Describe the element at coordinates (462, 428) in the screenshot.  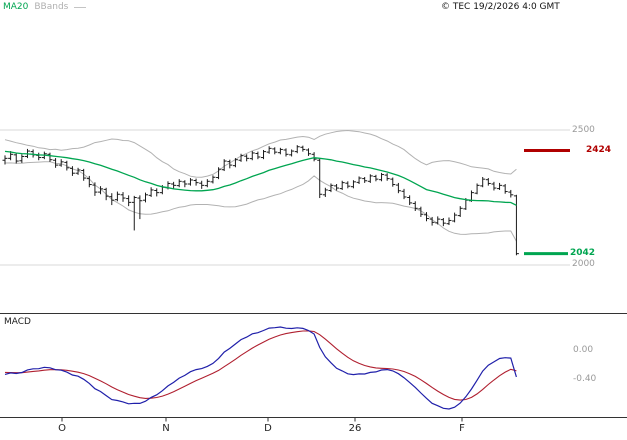
I see `x-axis-label-F: F` at that location.